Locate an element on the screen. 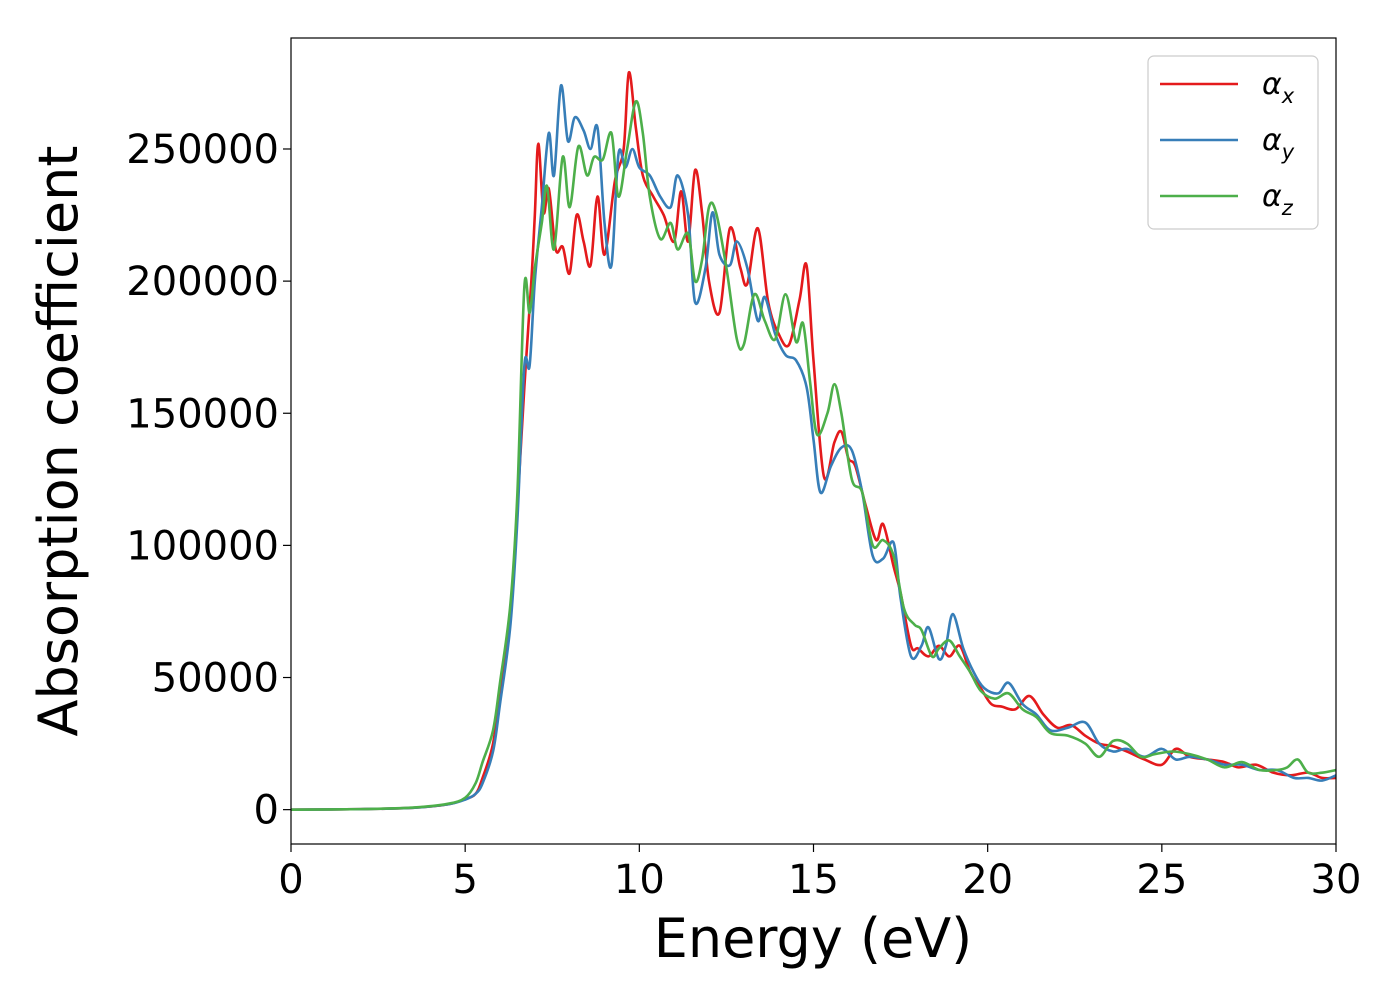 The image size is (1400, 1004). x-tick-label: 5 is located at coordinates (464, 880).